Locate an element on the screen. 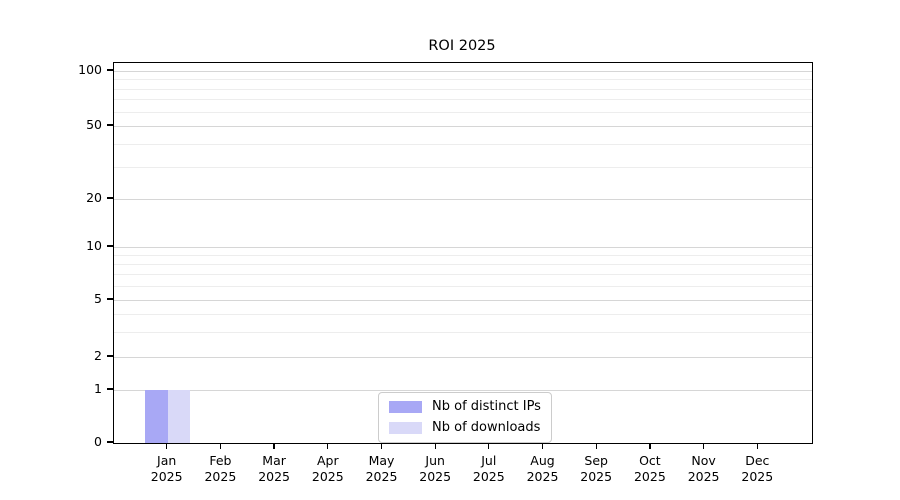  x-tick-label-month: Mar is located at coordinates (274, 460).